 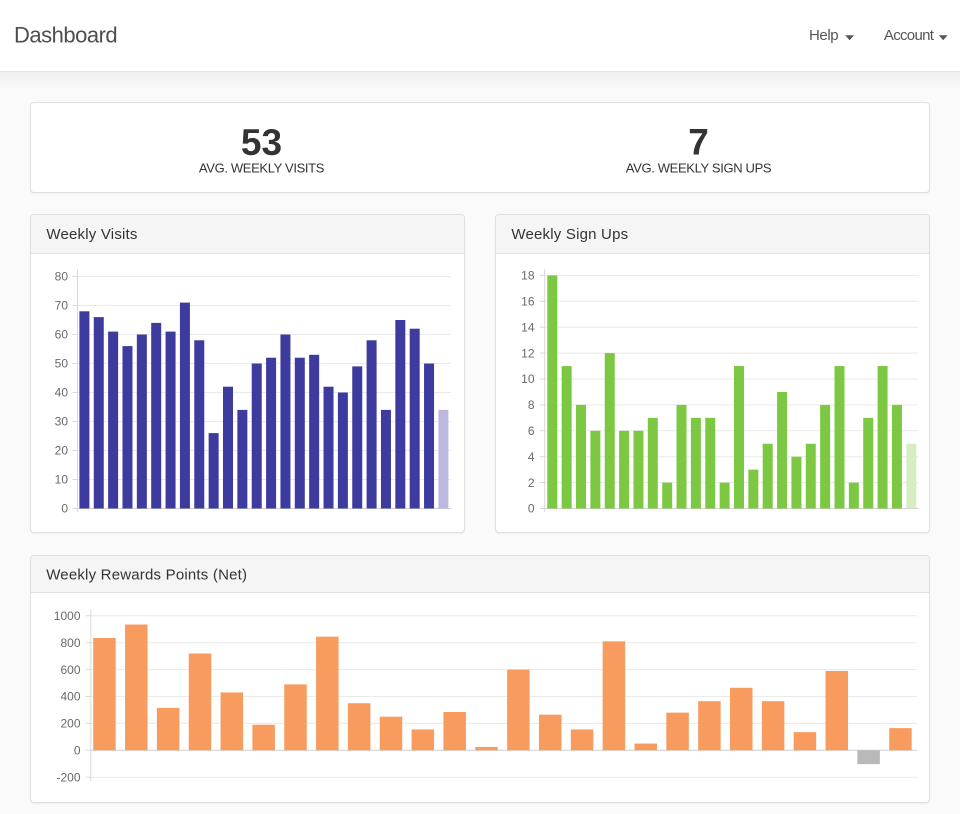 What do you see at coordinates (531, 483) in the screenshot?
I see `svg-text: 2` at bounding box center [531, 483].